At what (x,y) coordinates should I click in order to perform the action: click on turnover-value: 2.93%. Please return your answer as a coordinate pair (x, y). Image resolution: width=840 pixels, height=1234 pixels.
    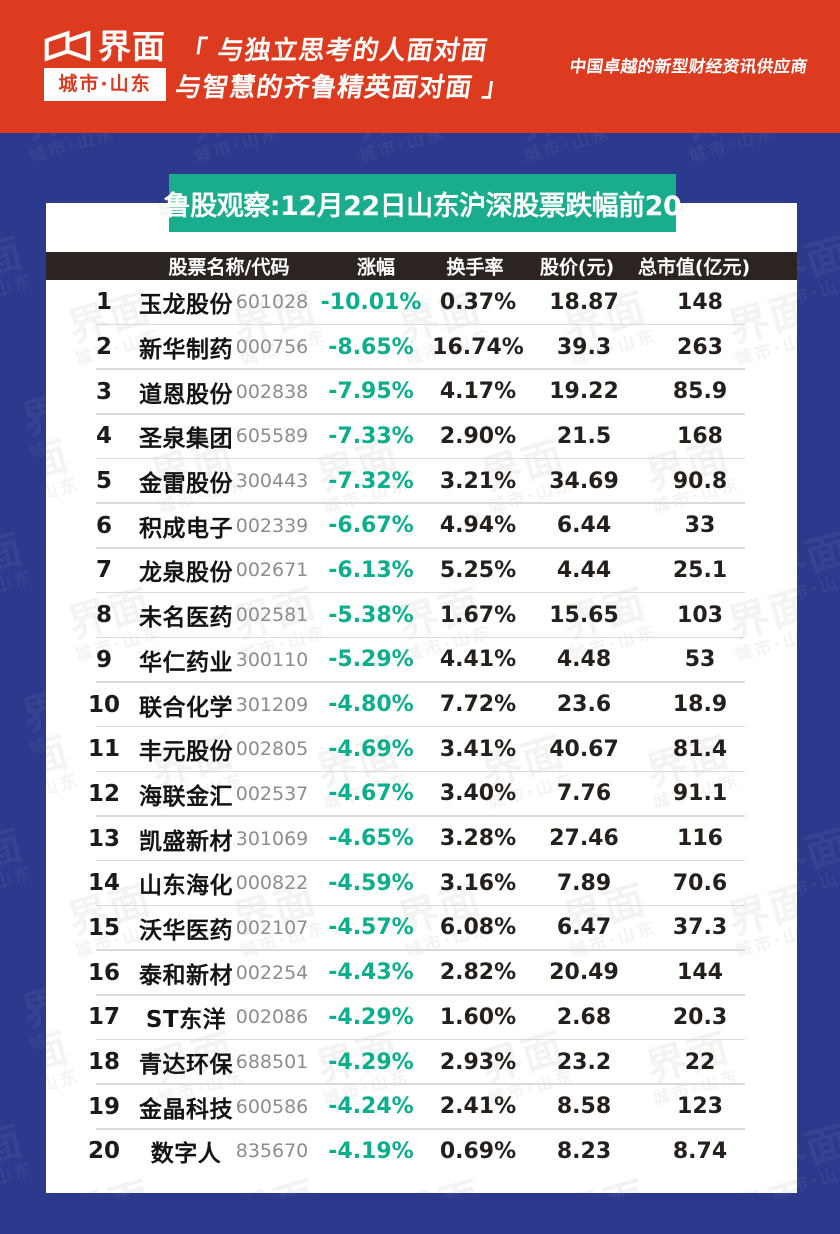
    Looking at the image, I should click on (478, 1062).